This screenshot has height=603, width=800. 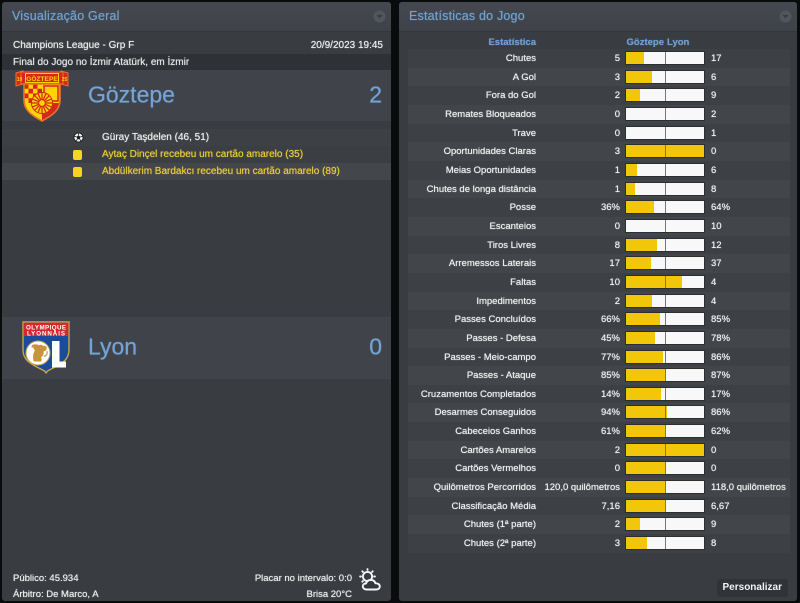 What do you see at coordinates (599, 469) in the screenshot?
I see `stat-row: Cartões Vermelhos 0 0` at bounding box center [599, 469].